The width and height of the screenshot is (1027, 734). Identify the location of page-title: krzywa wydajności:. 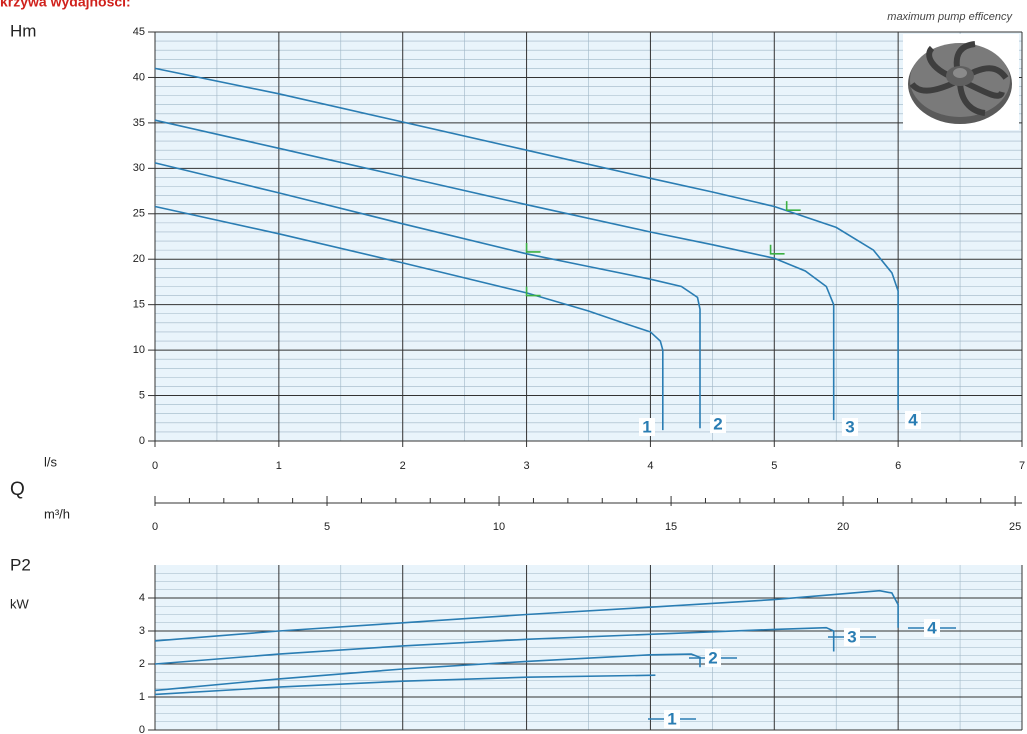
(65, 5).